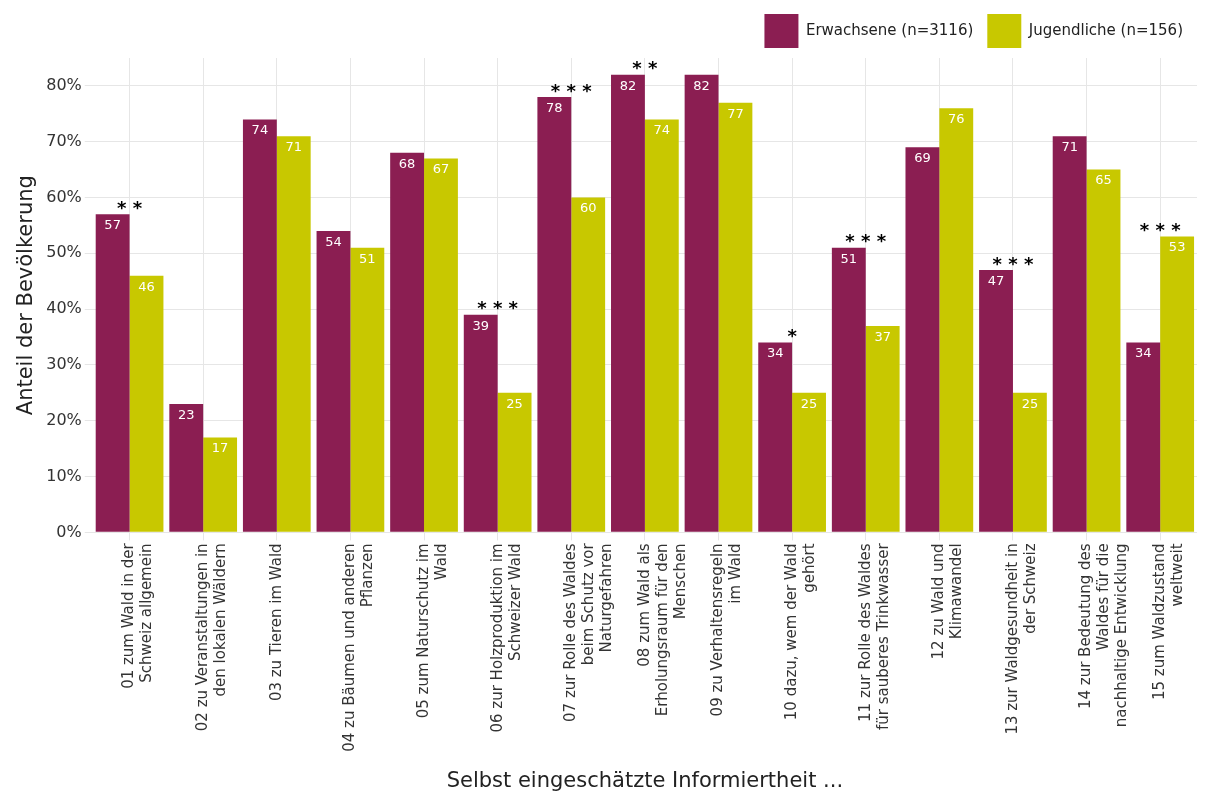 This screenshot has height=808, width=1217. I want to click on data-label: 60, so click(588, 208).